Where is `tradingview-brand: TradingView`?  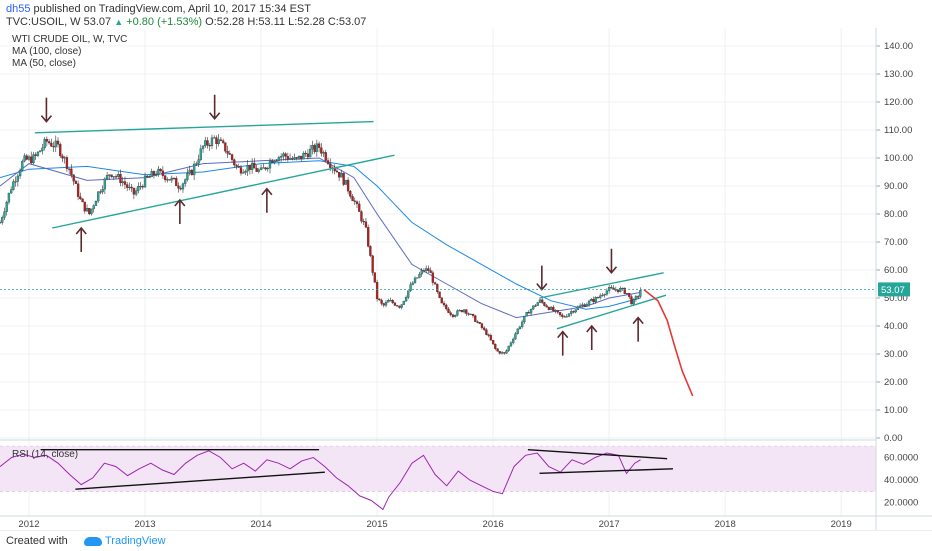 tradingview-brand: TradingView is located at coordinates (135, 541).